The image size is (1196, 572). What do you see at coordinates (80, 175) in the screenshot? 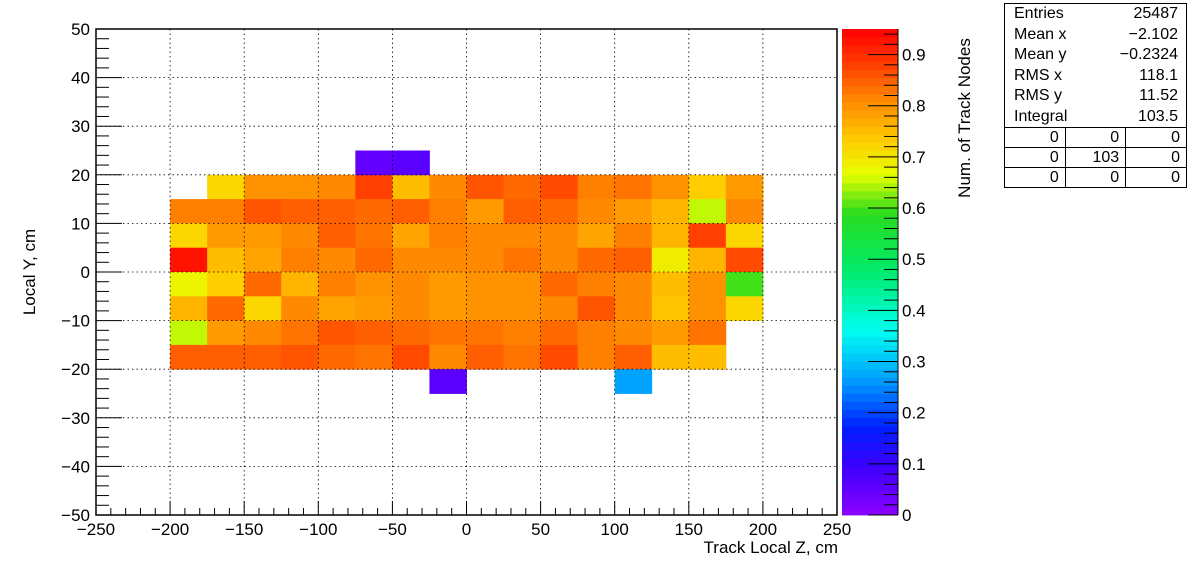
I see `y-tick-label: 20` at bounding box center [80, 175].